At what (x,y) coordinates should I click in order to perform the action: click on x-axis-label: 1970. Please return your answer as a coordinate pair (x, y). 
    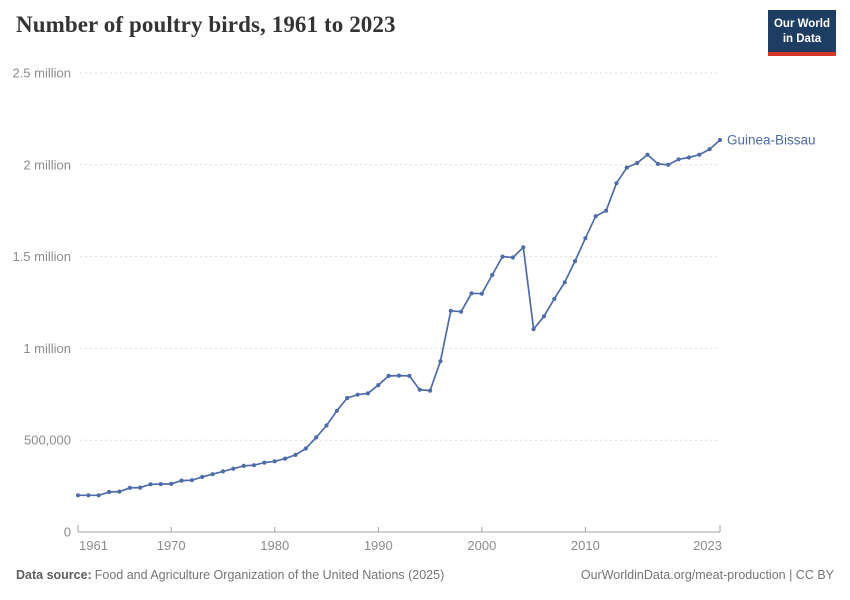
    Looking at the image, I should click on (171, 545).